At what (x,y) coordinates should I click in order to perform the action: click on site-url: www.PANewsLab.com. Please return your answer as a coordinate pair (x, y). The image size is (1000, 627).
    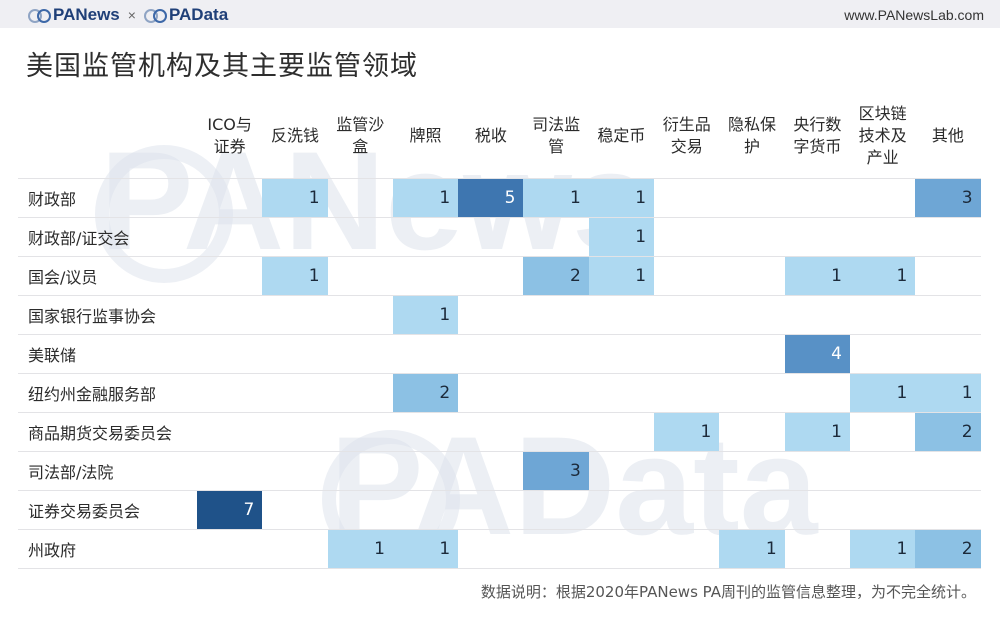
    Looking at the image, I should click on (914, 15).